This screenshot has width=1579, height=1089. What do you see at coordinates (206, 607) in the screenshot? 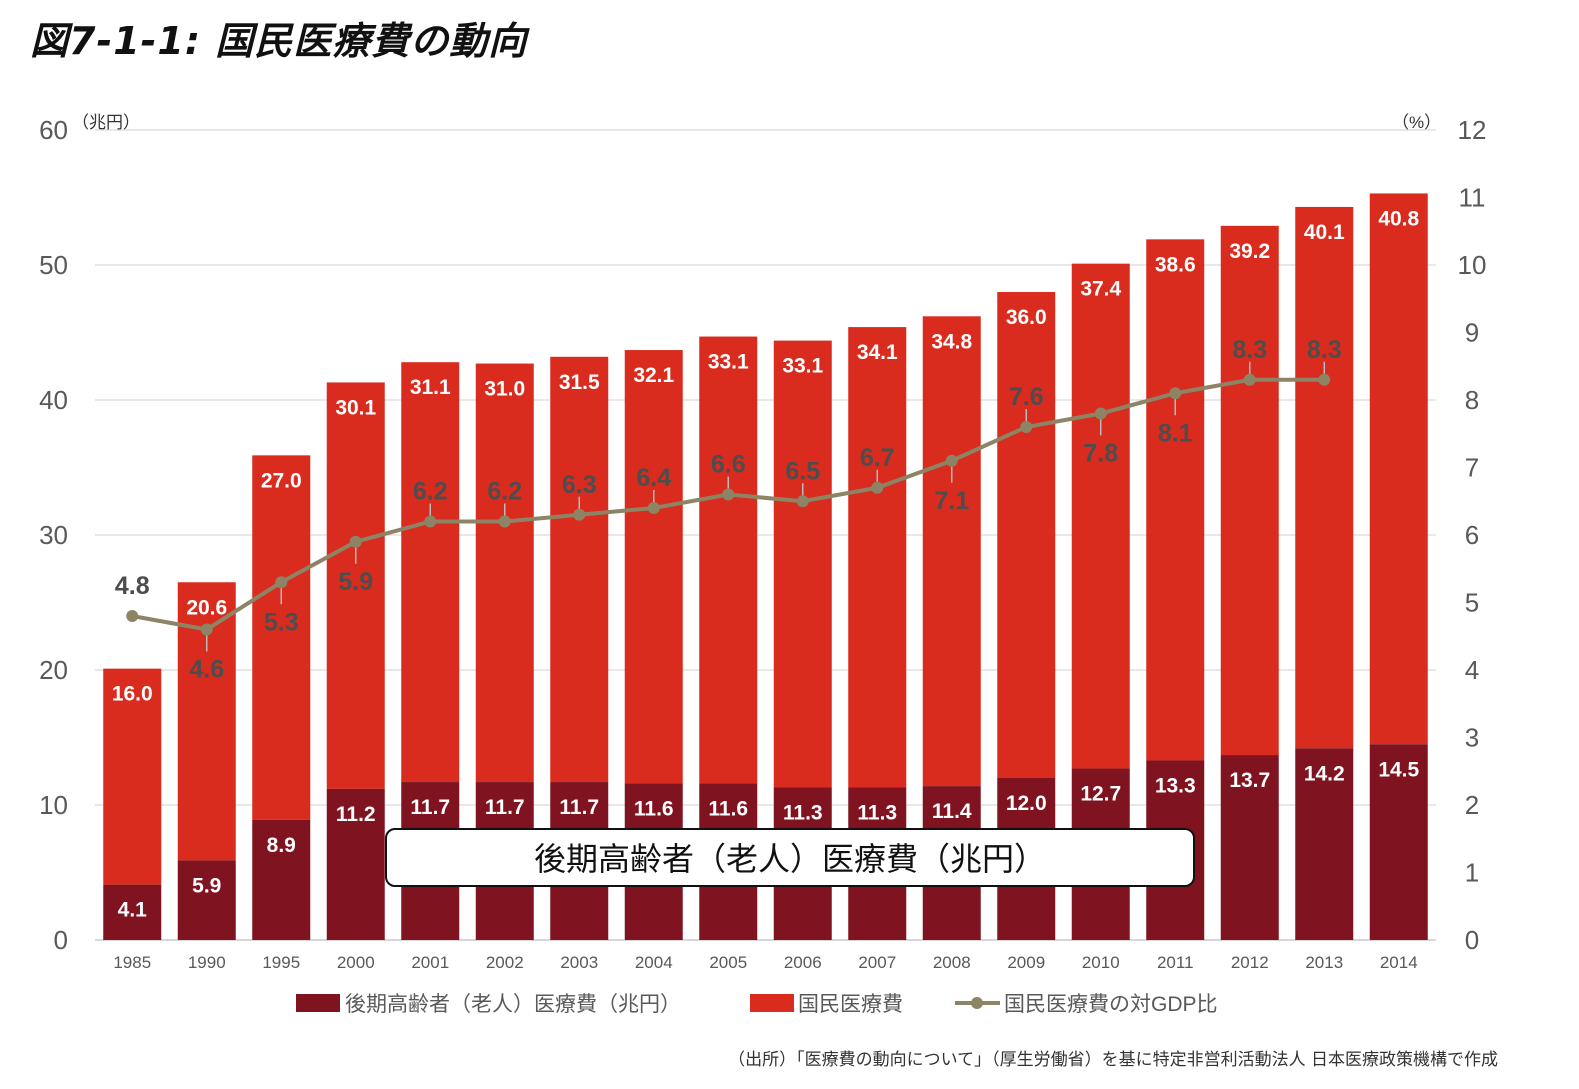
I see `data-label-total: 20.6` at bounding box center [206, 607].